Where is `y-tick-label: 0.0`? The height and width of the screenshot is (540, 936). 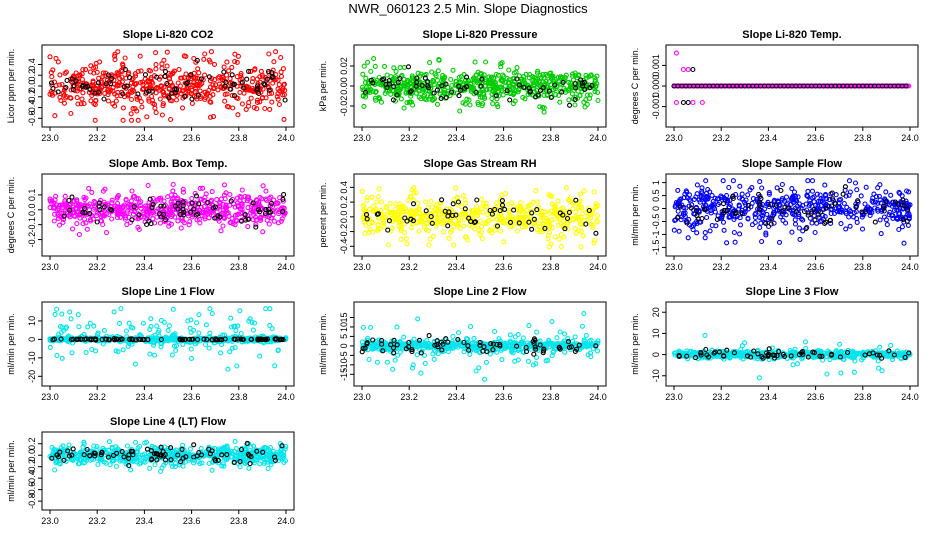 y-tick-label: 0.0 is located at coordinates (344, 217).